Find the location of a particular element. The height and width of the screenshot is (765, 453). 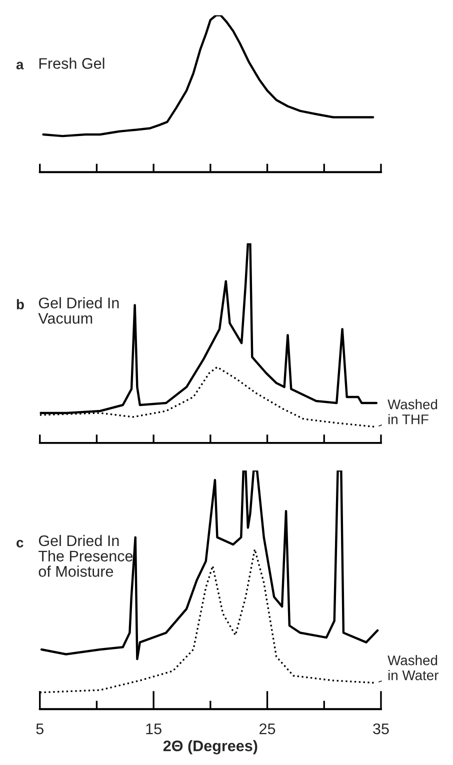

x-tick-label: 15 is located at coordinates (154, 729).